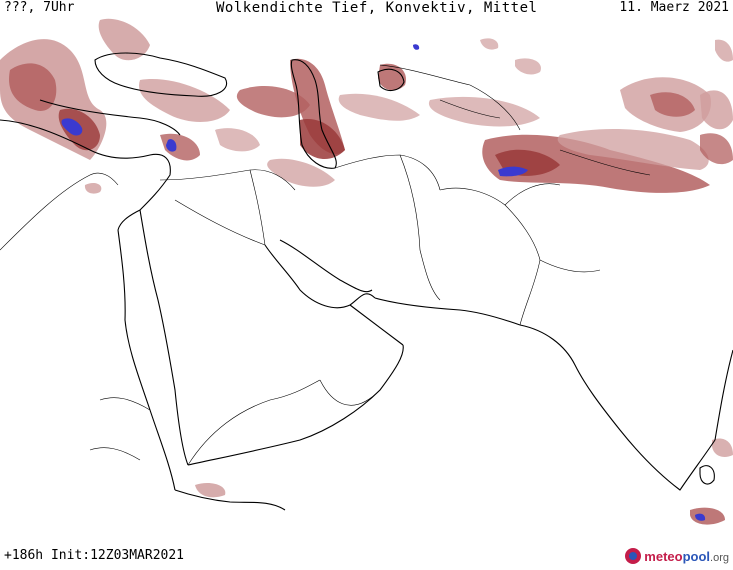 This screenshot has width=733, height=570. I want to click on meteopool-logo: meteopool.org, so click(677, 556).